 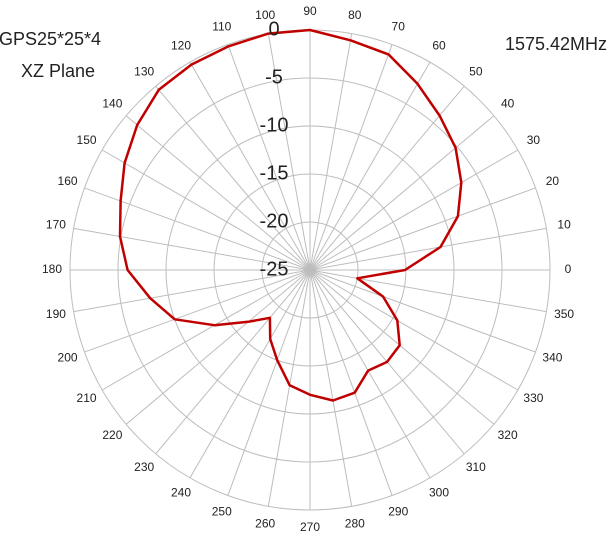 I want to click on angle-label: 220, so click(x=112, y=435).